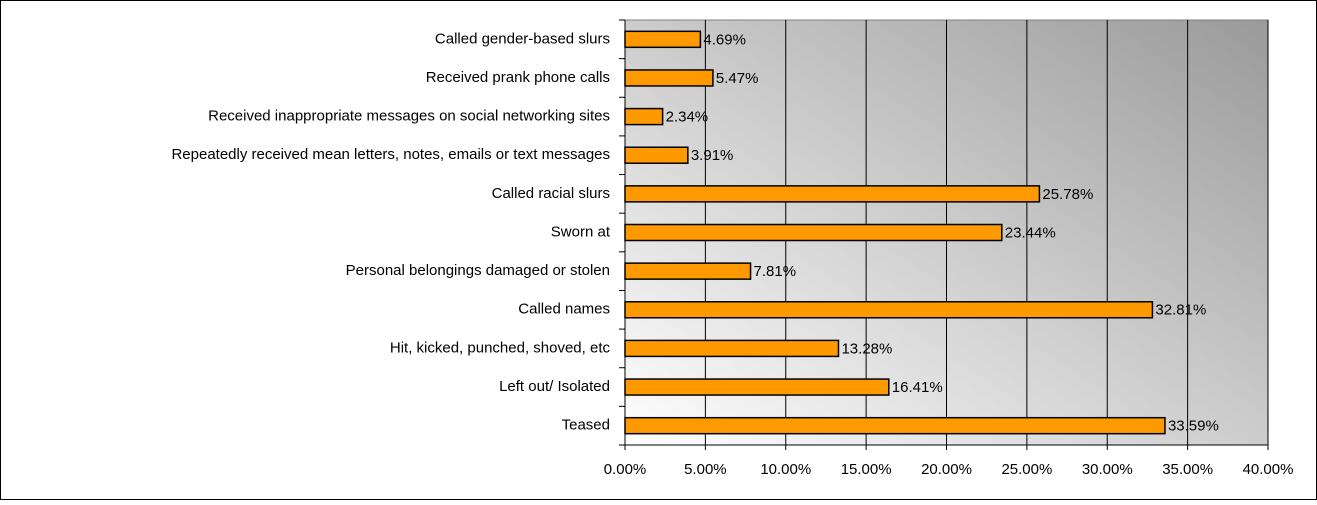 This screenshot has width=1317, height=505. What do you see at coordinates (1107, 469) in the screenshot?
I see `x-tick-label: 30.00%` at bounding box center [1107, 469].